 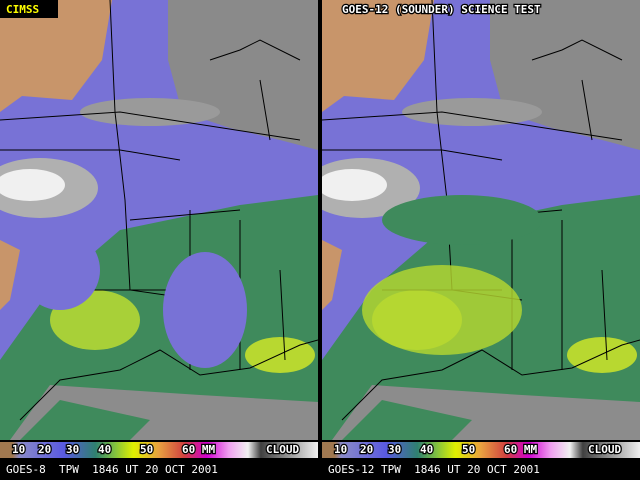 What do you see at coordinates (112, 469) in the screenshot?
I see `caption: GOES-8 TPW 1846 UT 20 OCT 2001` at bounding box center [112, 469].